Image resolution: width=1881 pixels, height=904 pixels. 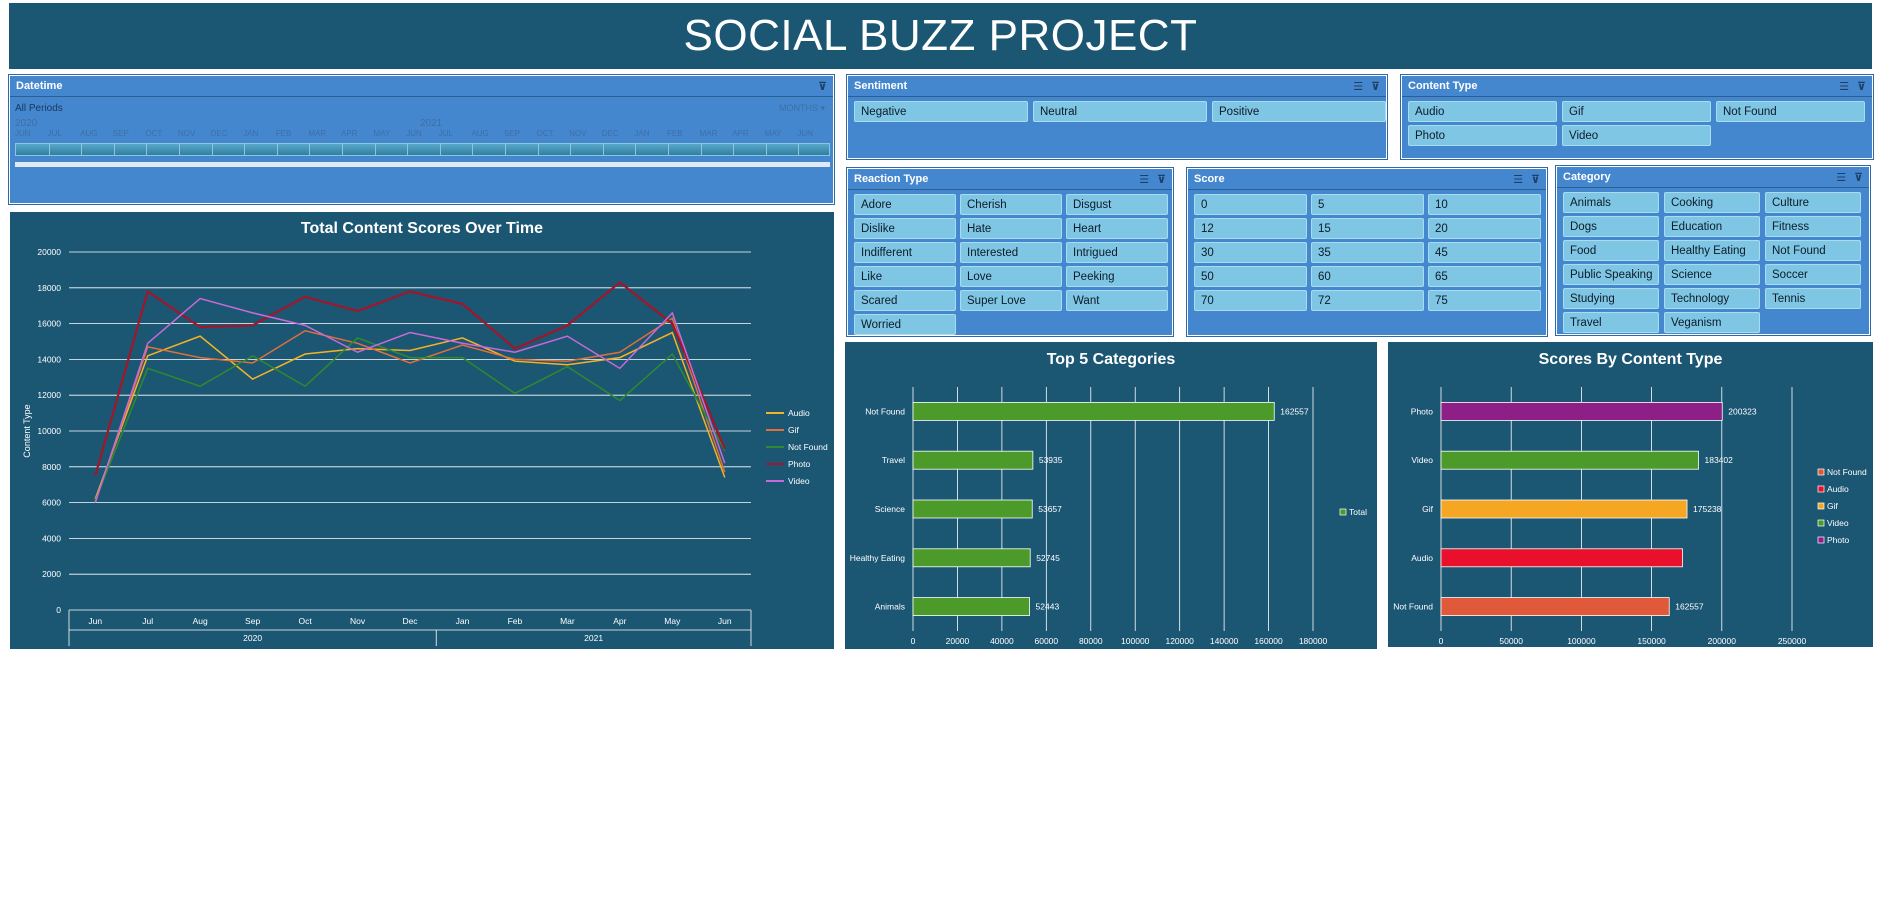 What do you see at coordinates (1250, 228) in the screenshot?
I see `score-item-12: 12` at bounding box center [1250, 228].